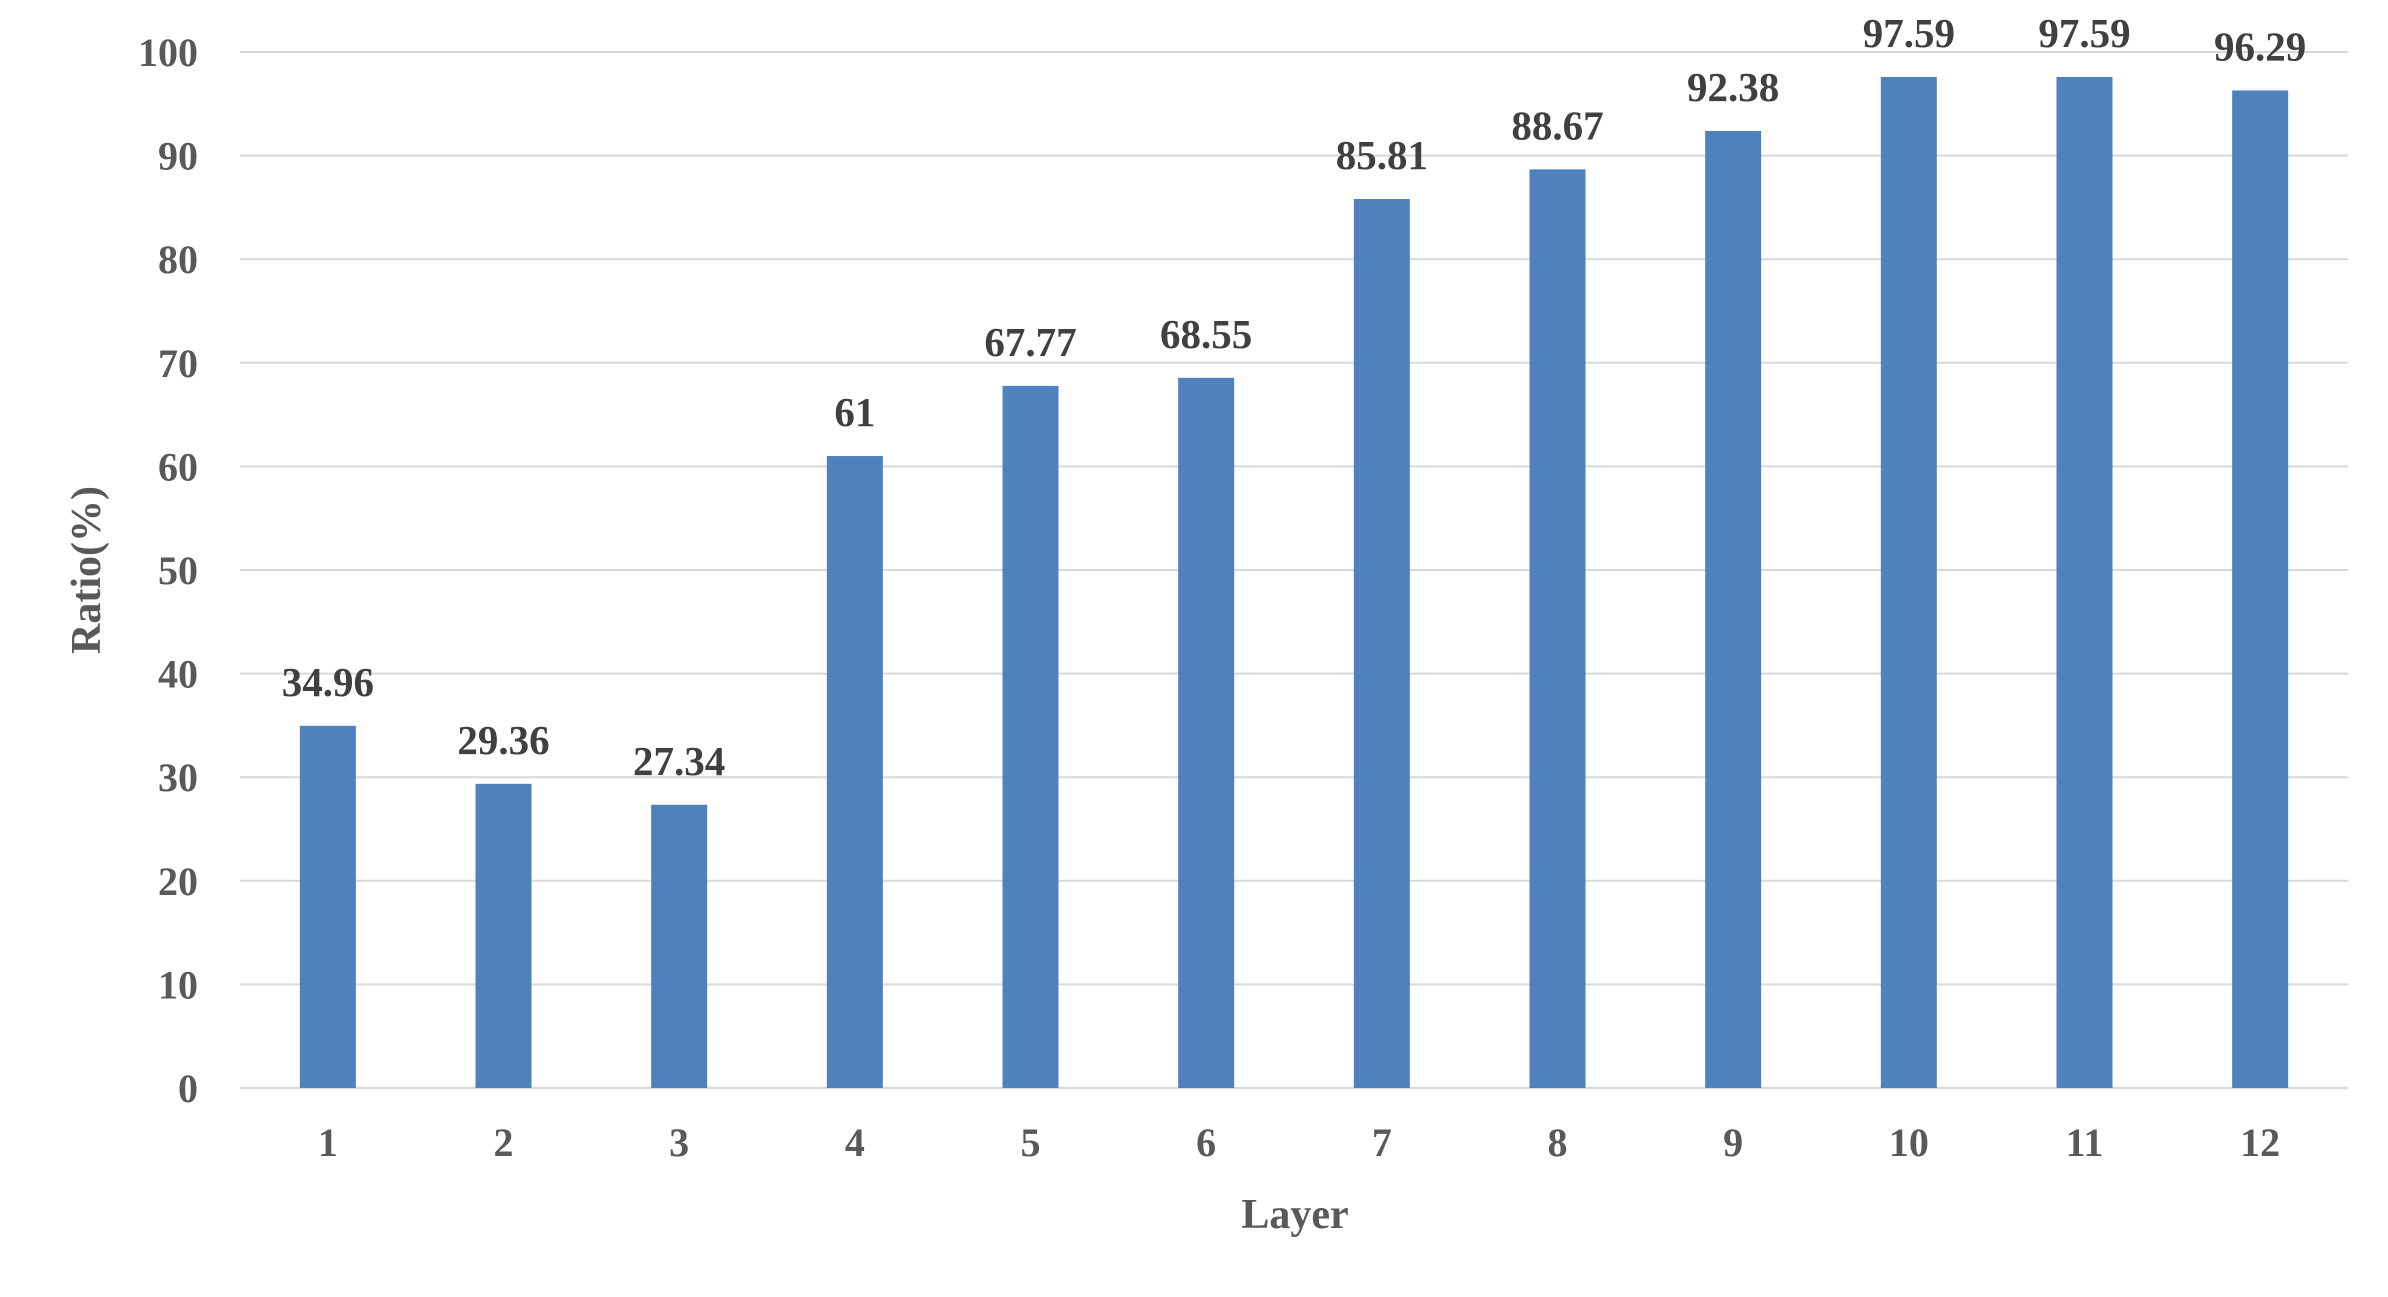 Image resolution: width=2388 pixels, height=1297 pixels. Describe the element at coordinates (1733, 1142) in the screenshot. I see `x-tick-label: 9` at that location.